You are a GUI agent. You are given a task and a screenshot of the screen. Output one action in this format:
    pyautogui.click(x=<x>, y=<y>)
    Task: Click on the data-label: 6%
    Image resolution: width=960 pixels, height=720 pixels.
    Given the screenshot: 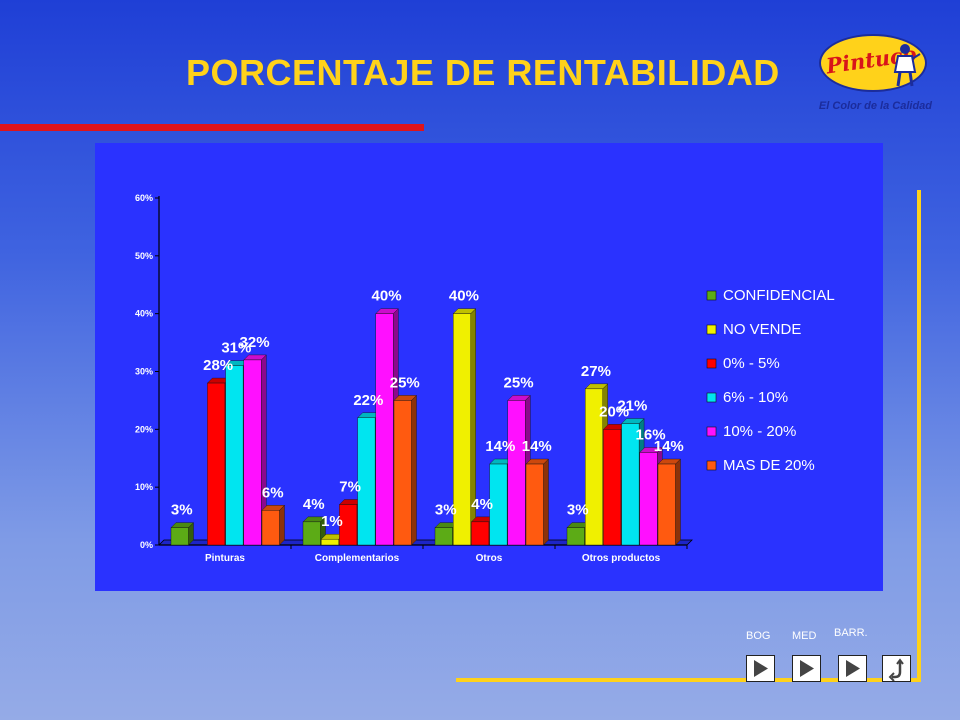 What is the action you would take?
    pyautogui.click(x=273, y=492)
    